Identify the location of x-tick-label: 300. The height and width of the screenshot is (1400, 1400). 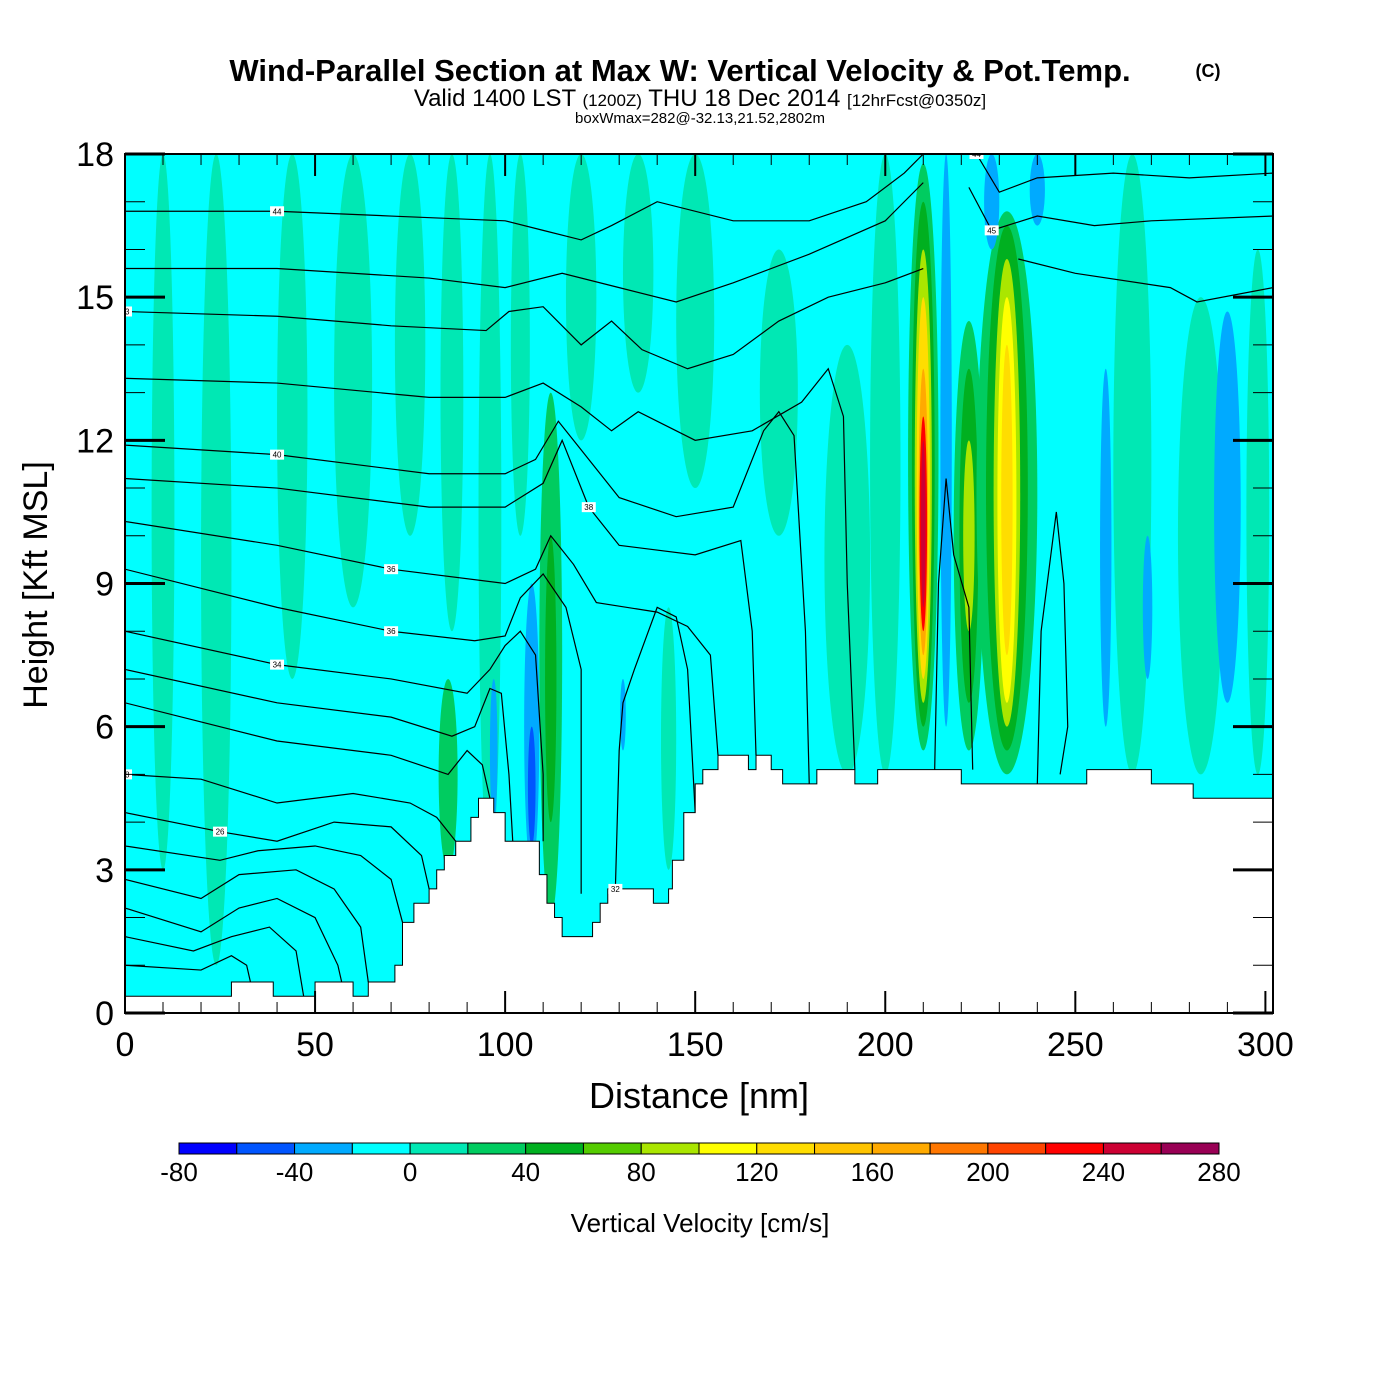
(1265, 1045).